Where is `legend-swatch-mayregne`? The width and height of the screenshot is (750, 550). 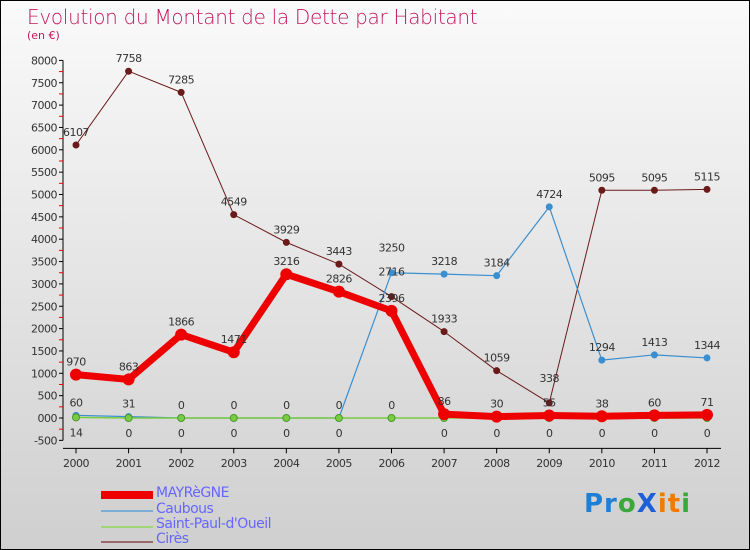 legend-swatch-mayregne is located at coordinates (127, 495).